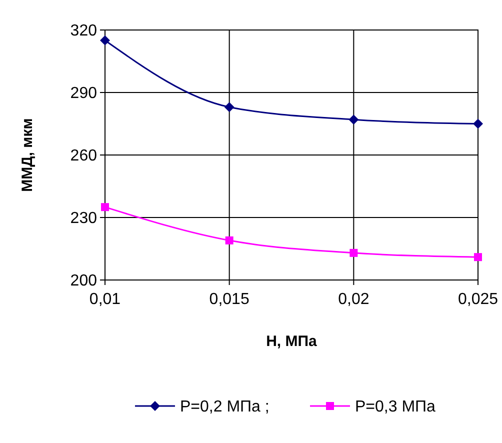 Image resolution: width=502 pixels, height=443 pixels. I want to click on legend-label: P=0,3 МПа, so click(395, 407).